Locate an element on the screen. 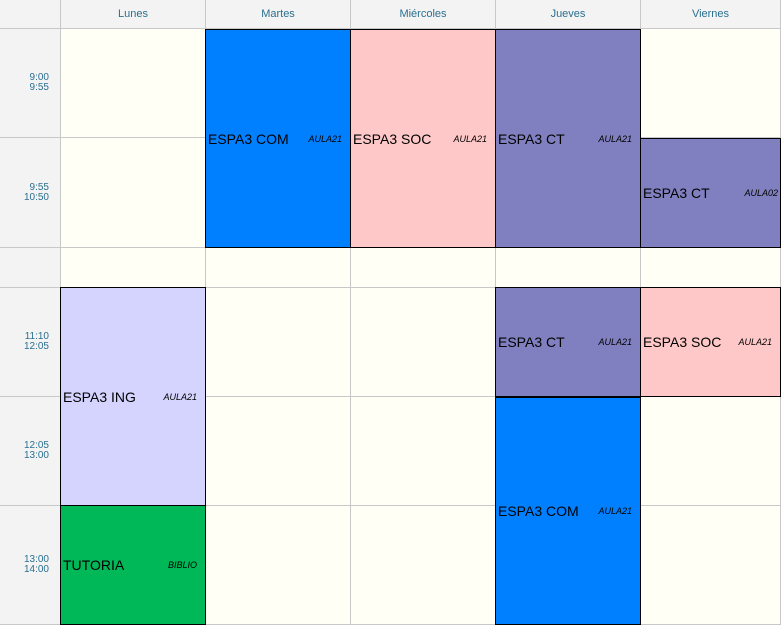 The width and height of the screenshot is (781, 625). day-header-miercoles: Miércoles is located at coordinates (423, 14).